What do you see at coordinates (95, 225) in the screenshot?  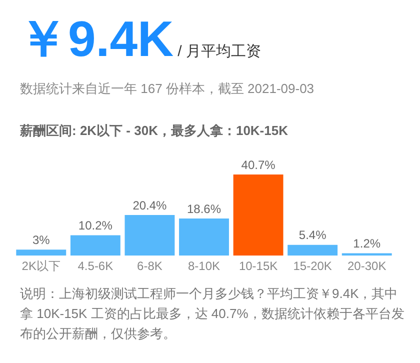 I see `data-label: 10.2%` at bounding box center [95, 225].